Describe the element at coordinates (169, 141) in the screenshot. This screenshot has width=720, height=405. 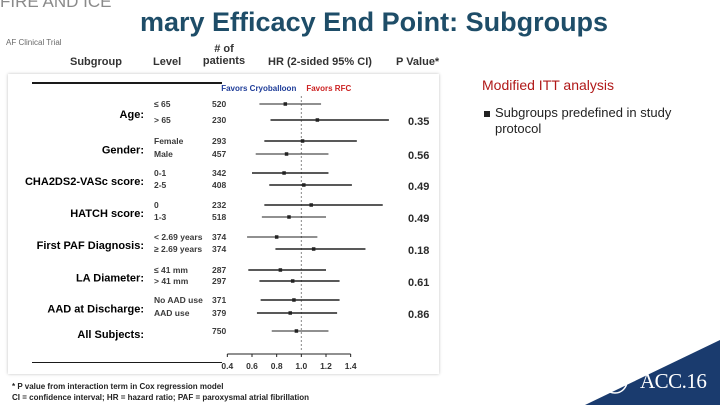
I see `subgroup-level: Female` at that location.